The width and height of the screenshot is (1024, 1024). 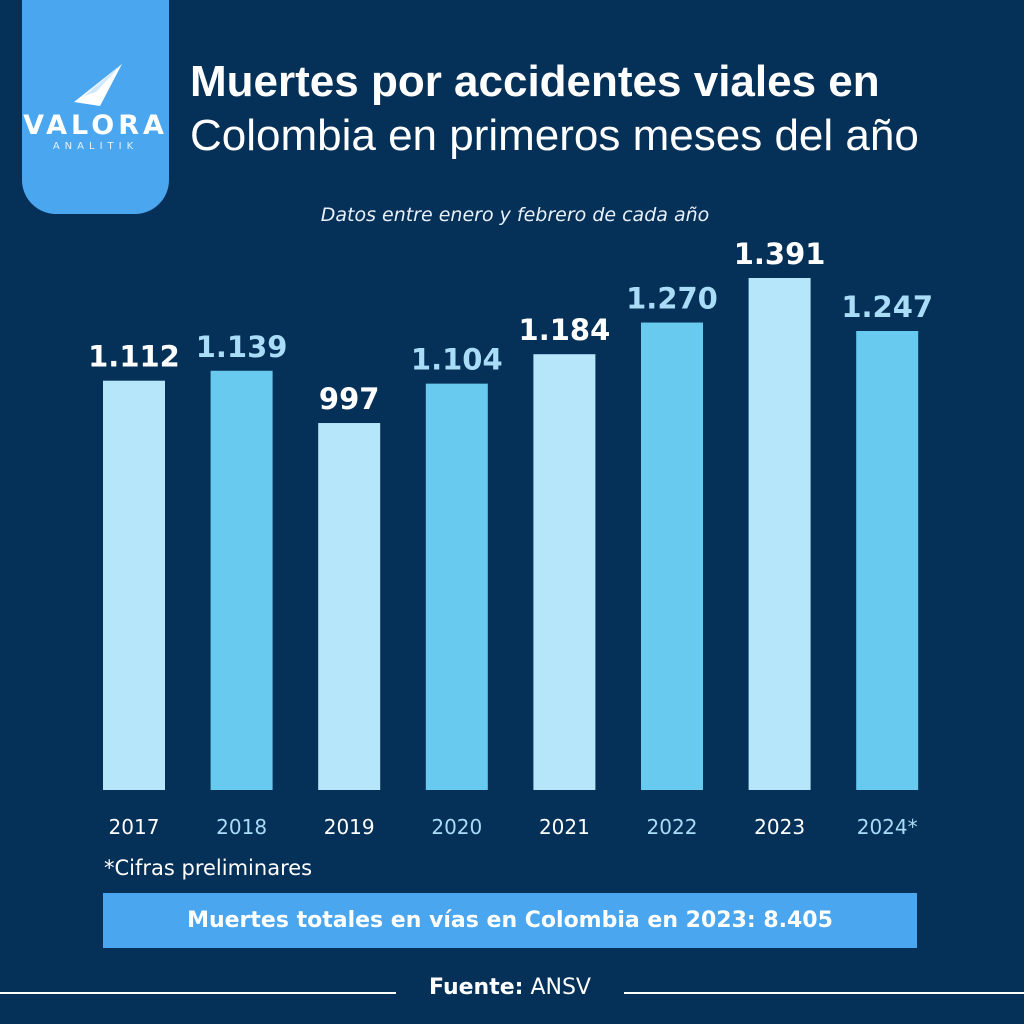 What do you see at coordinates (95, 146) in the screenshot?
I see `brand-subname: ANALITIK` at bounding box center [95, 146].